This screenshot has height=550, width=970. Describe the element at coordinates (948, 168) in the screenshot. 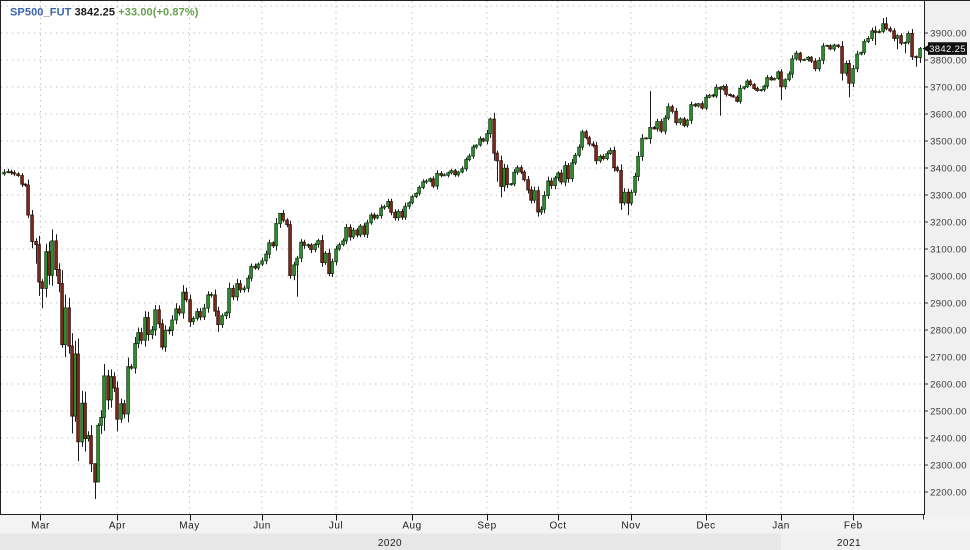

I see `svg-text: 3400.00` at that location.